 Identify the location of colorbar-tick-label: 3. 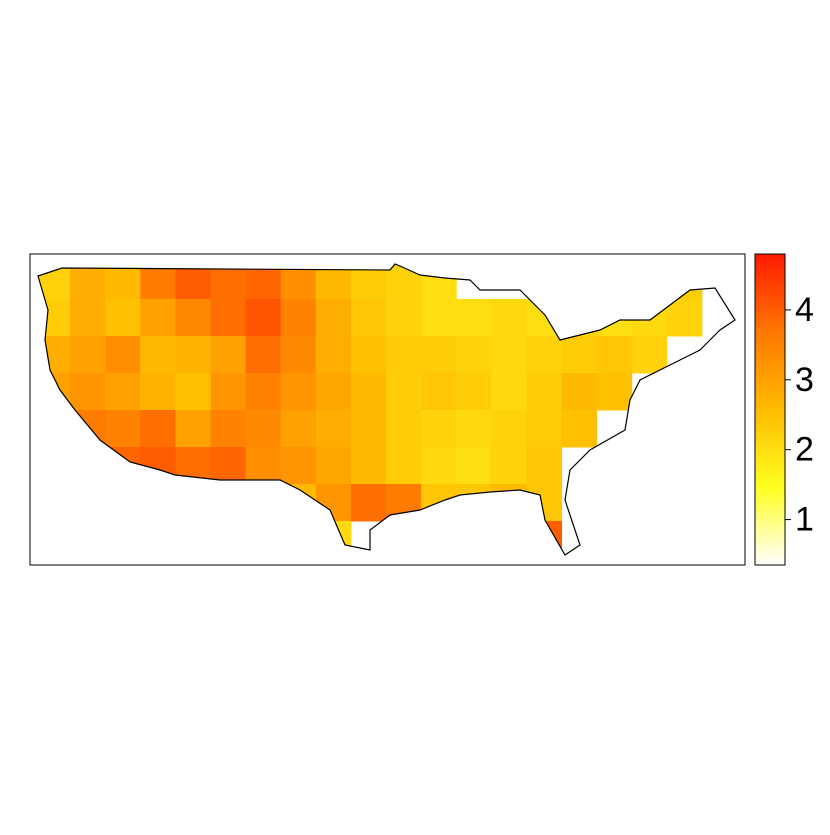
(804, 380).